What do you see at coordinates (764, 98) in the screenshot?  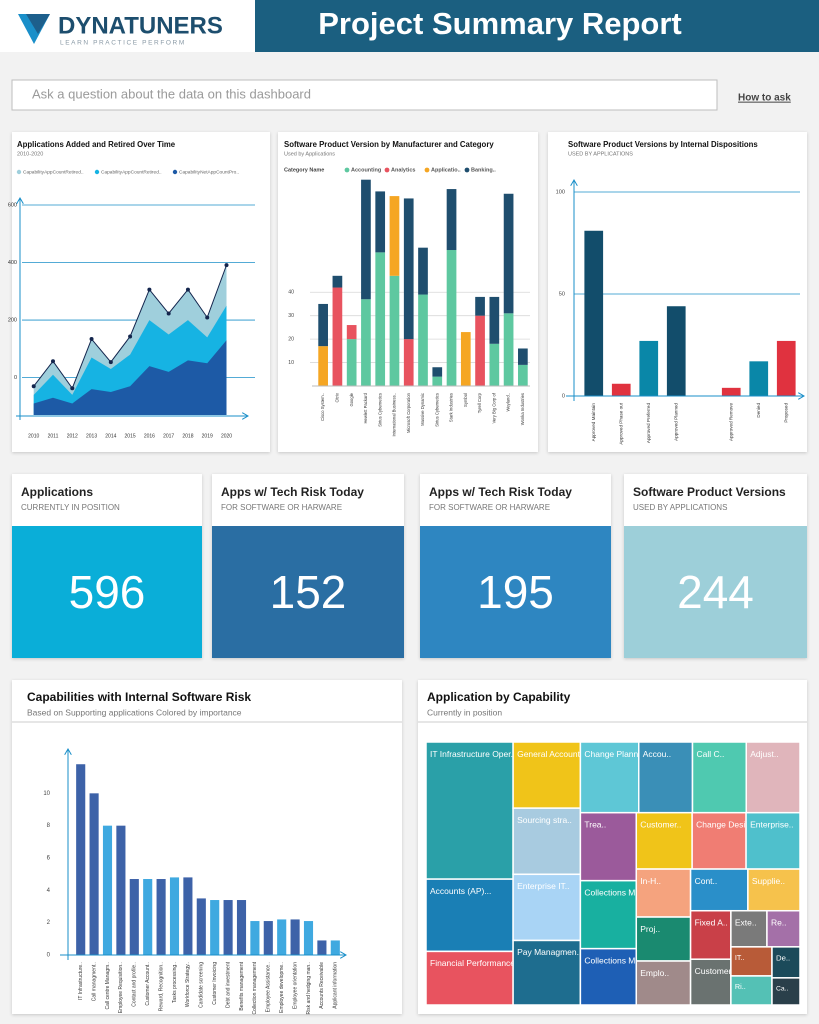 I see `how-to-ask-link: How to ask` at bounding box center [764, 98].